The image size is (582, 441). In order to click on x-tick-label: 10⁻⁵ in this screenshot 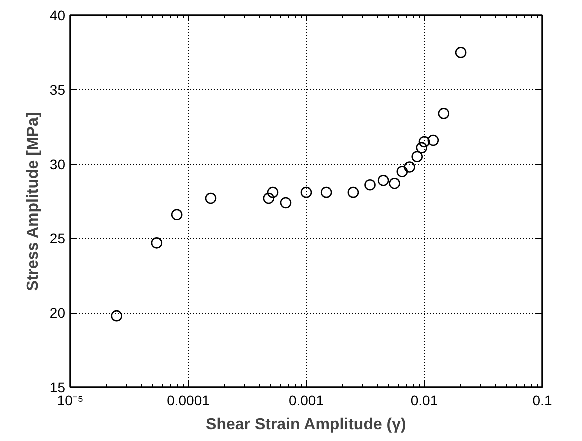, I will do `click(70, 400)`.